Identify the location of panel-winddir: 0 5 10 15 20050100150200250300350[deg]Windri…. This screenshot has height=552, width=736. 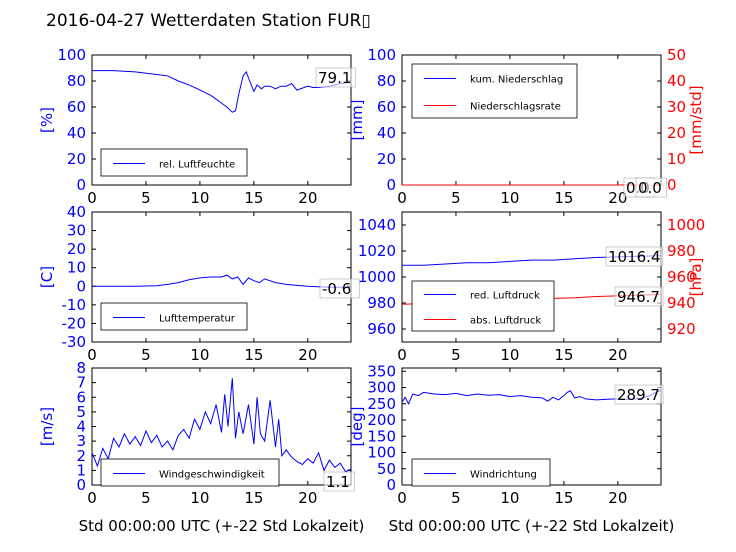
(511, 448).